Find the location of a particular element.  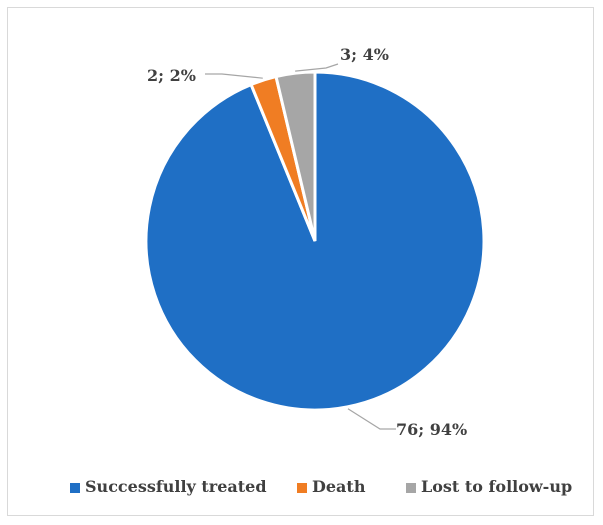

data-label: 2; 2% is located at coordinates (171, 75).